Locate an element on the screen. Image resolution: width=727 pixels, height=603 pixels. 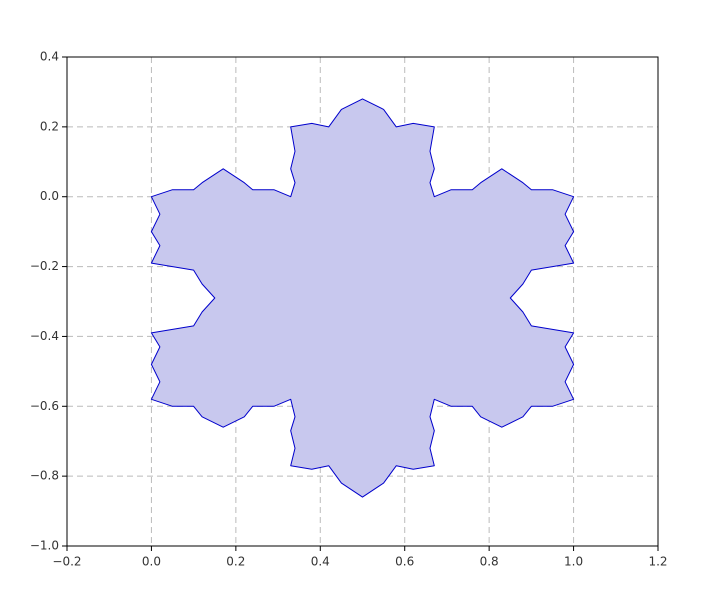
x-tick-label: −0.2 is located at coordinates (66, 562).